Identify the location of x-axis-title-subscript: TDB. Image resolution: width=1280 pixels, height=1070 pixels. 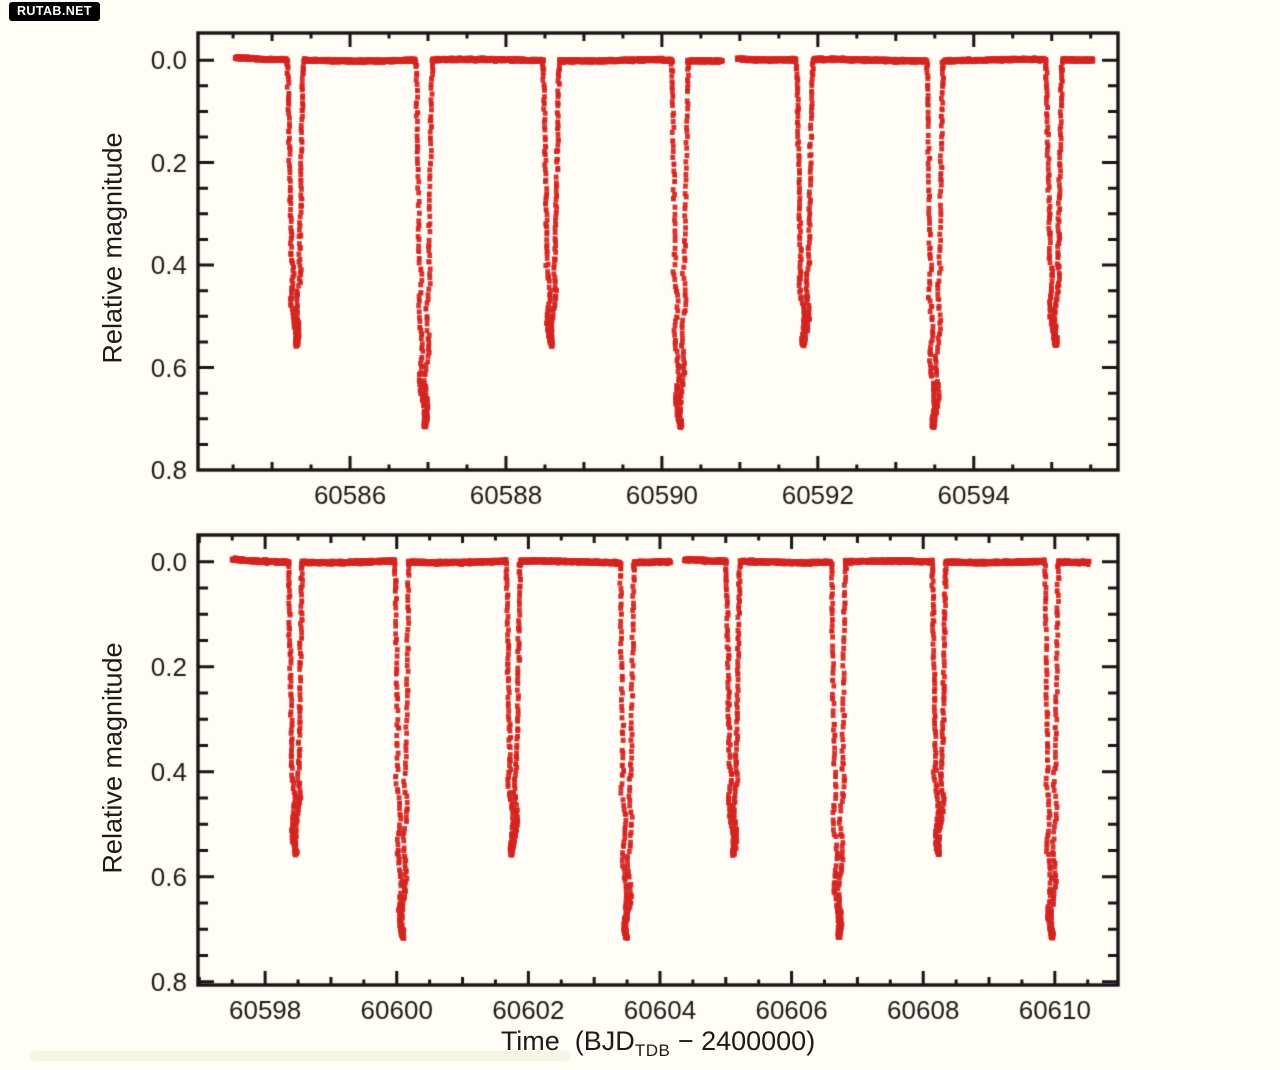
(652, 1050).